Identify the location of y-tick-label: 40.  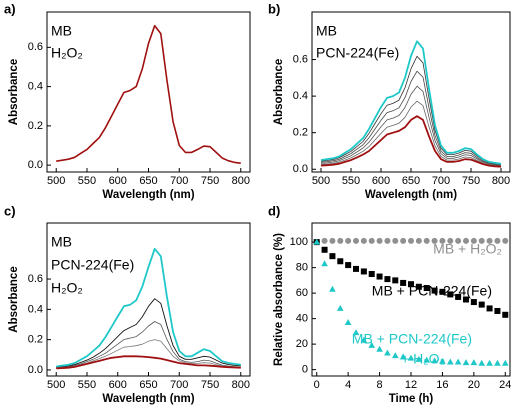
(302, 319).